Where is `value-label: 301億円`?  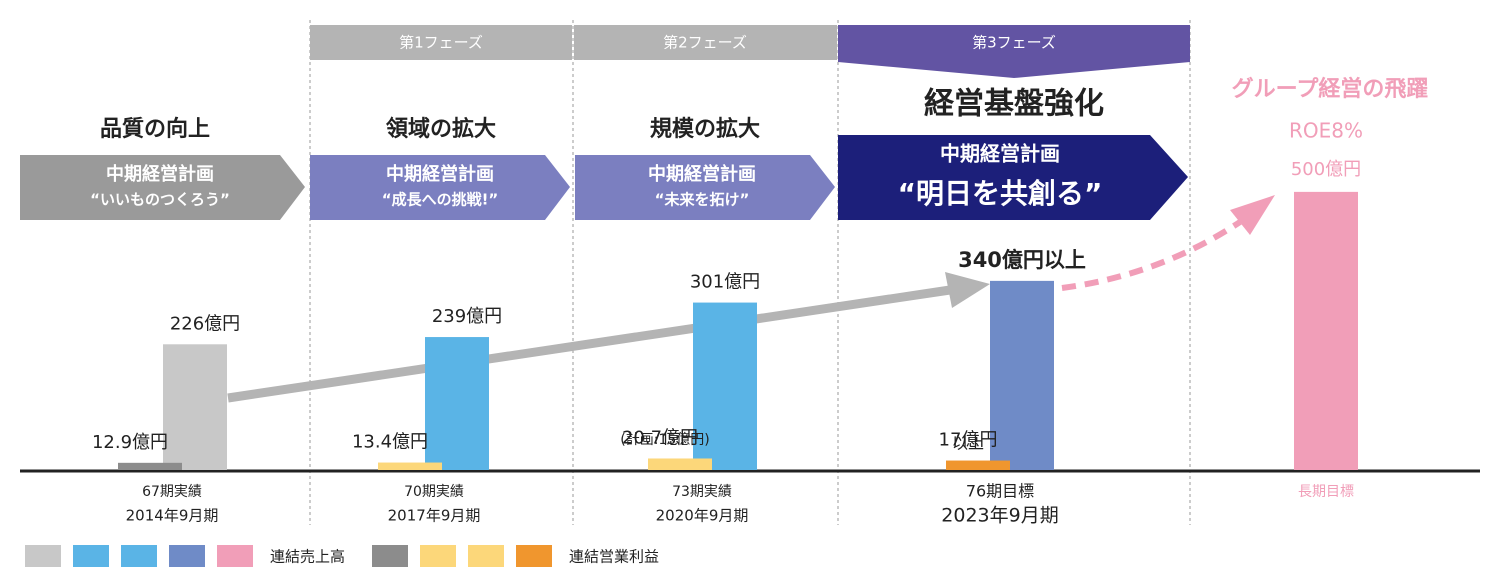 value-label: 301億円 is located at coordinates (725, 282).